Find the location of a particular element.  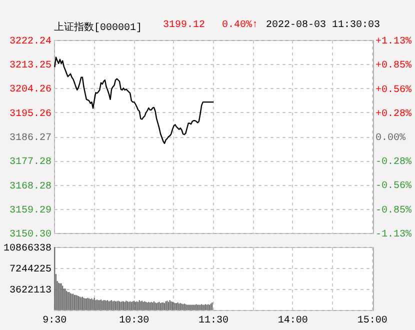

y-tick-label: 10866338 is located at coordinates (27, 249).